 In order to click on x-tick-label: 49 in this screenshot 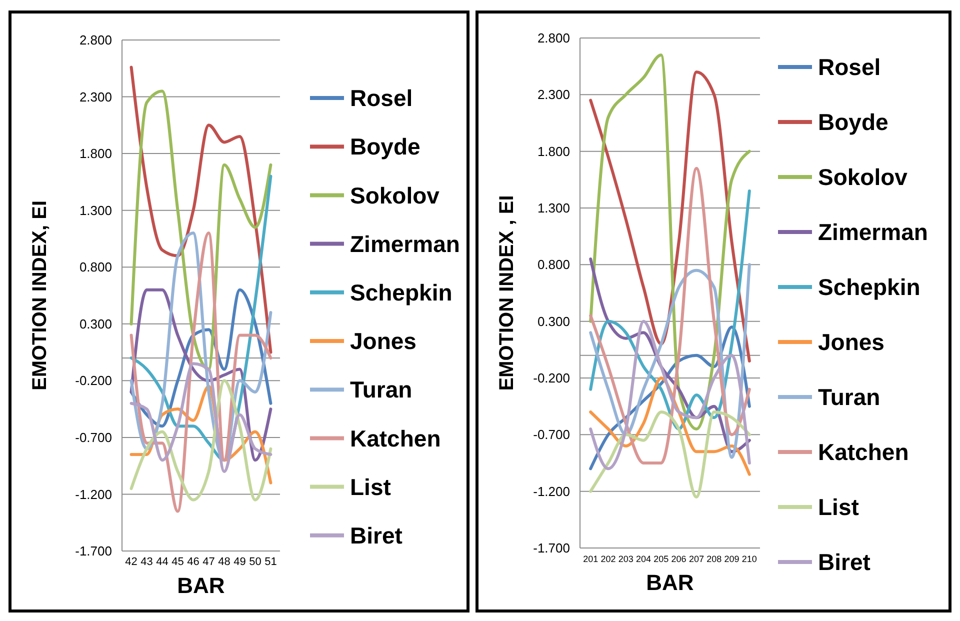, I will do `click(240, 562)`.